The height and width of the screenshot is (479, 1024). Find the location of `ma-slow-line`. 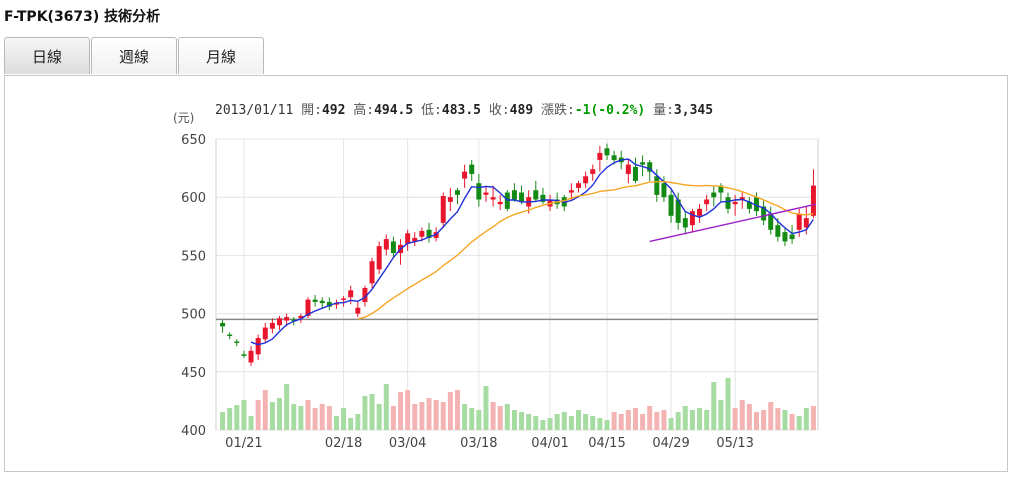

ma-slow-line is located at coordinates (585, 250).